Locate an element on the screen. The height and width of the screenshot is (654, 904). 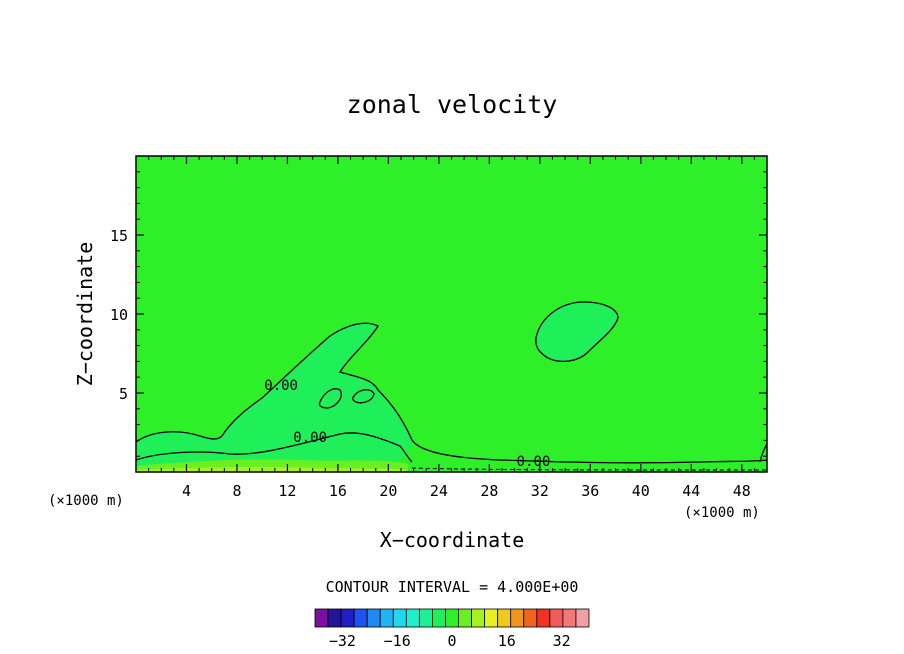
x-tick-label: 12 is located at coordinates (287, 491).